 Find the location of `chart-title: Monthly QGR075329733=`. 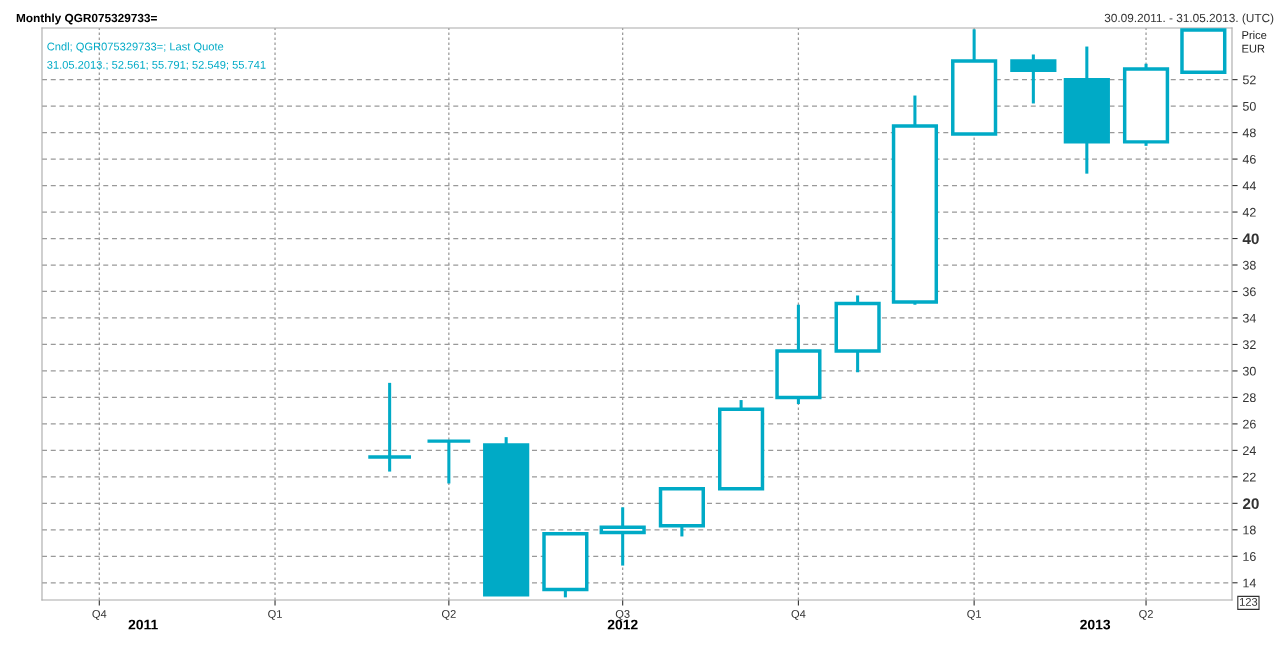

chart-title: Monthly QGR075329733= is located at coordinates (86, 19).